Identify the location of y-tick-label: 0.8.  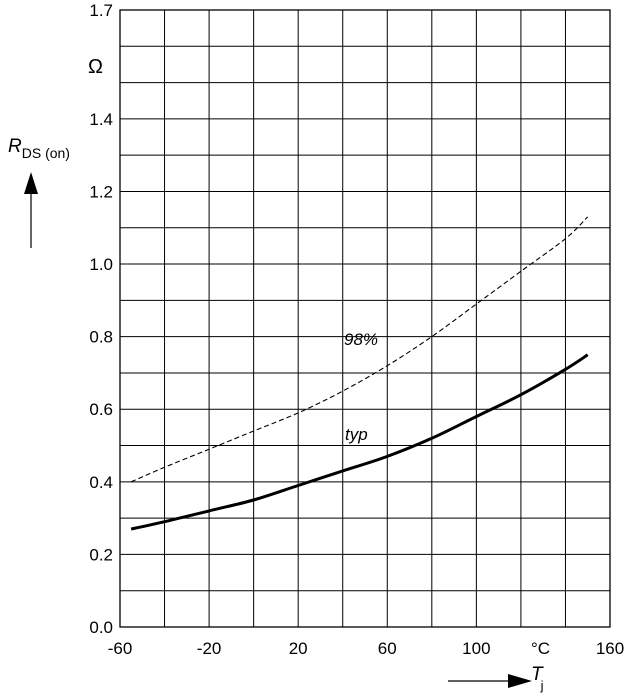
(101, 337).